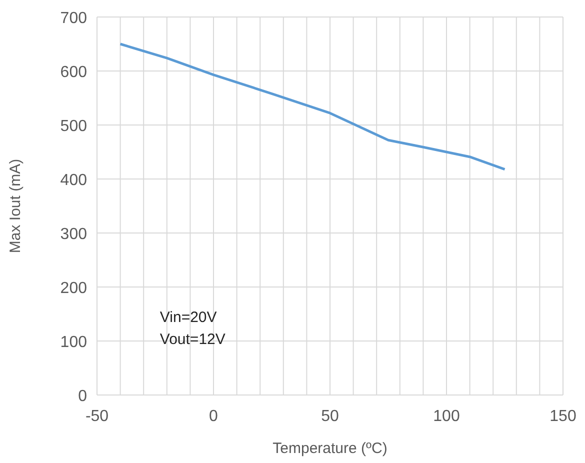 This screenshot has width=585, height=463. What do you see at coordinates (74, 180) in the screenshot?
I see `y-tick-label: 400` at bounding box center [74, 180].